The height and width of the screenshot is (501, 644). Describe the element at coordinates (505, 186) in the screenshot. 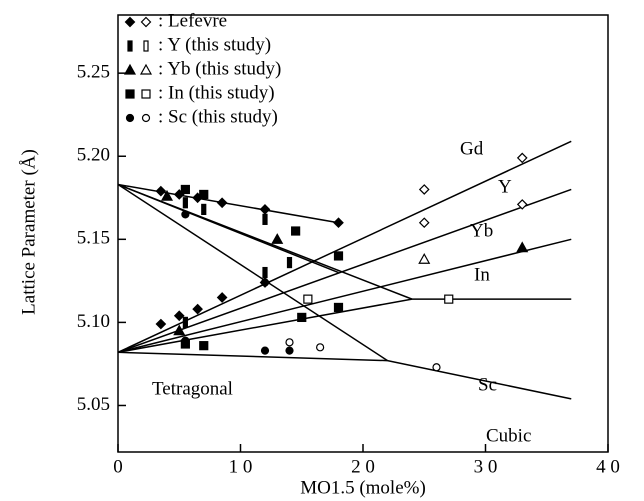

I see `annotation: Y` at that location.